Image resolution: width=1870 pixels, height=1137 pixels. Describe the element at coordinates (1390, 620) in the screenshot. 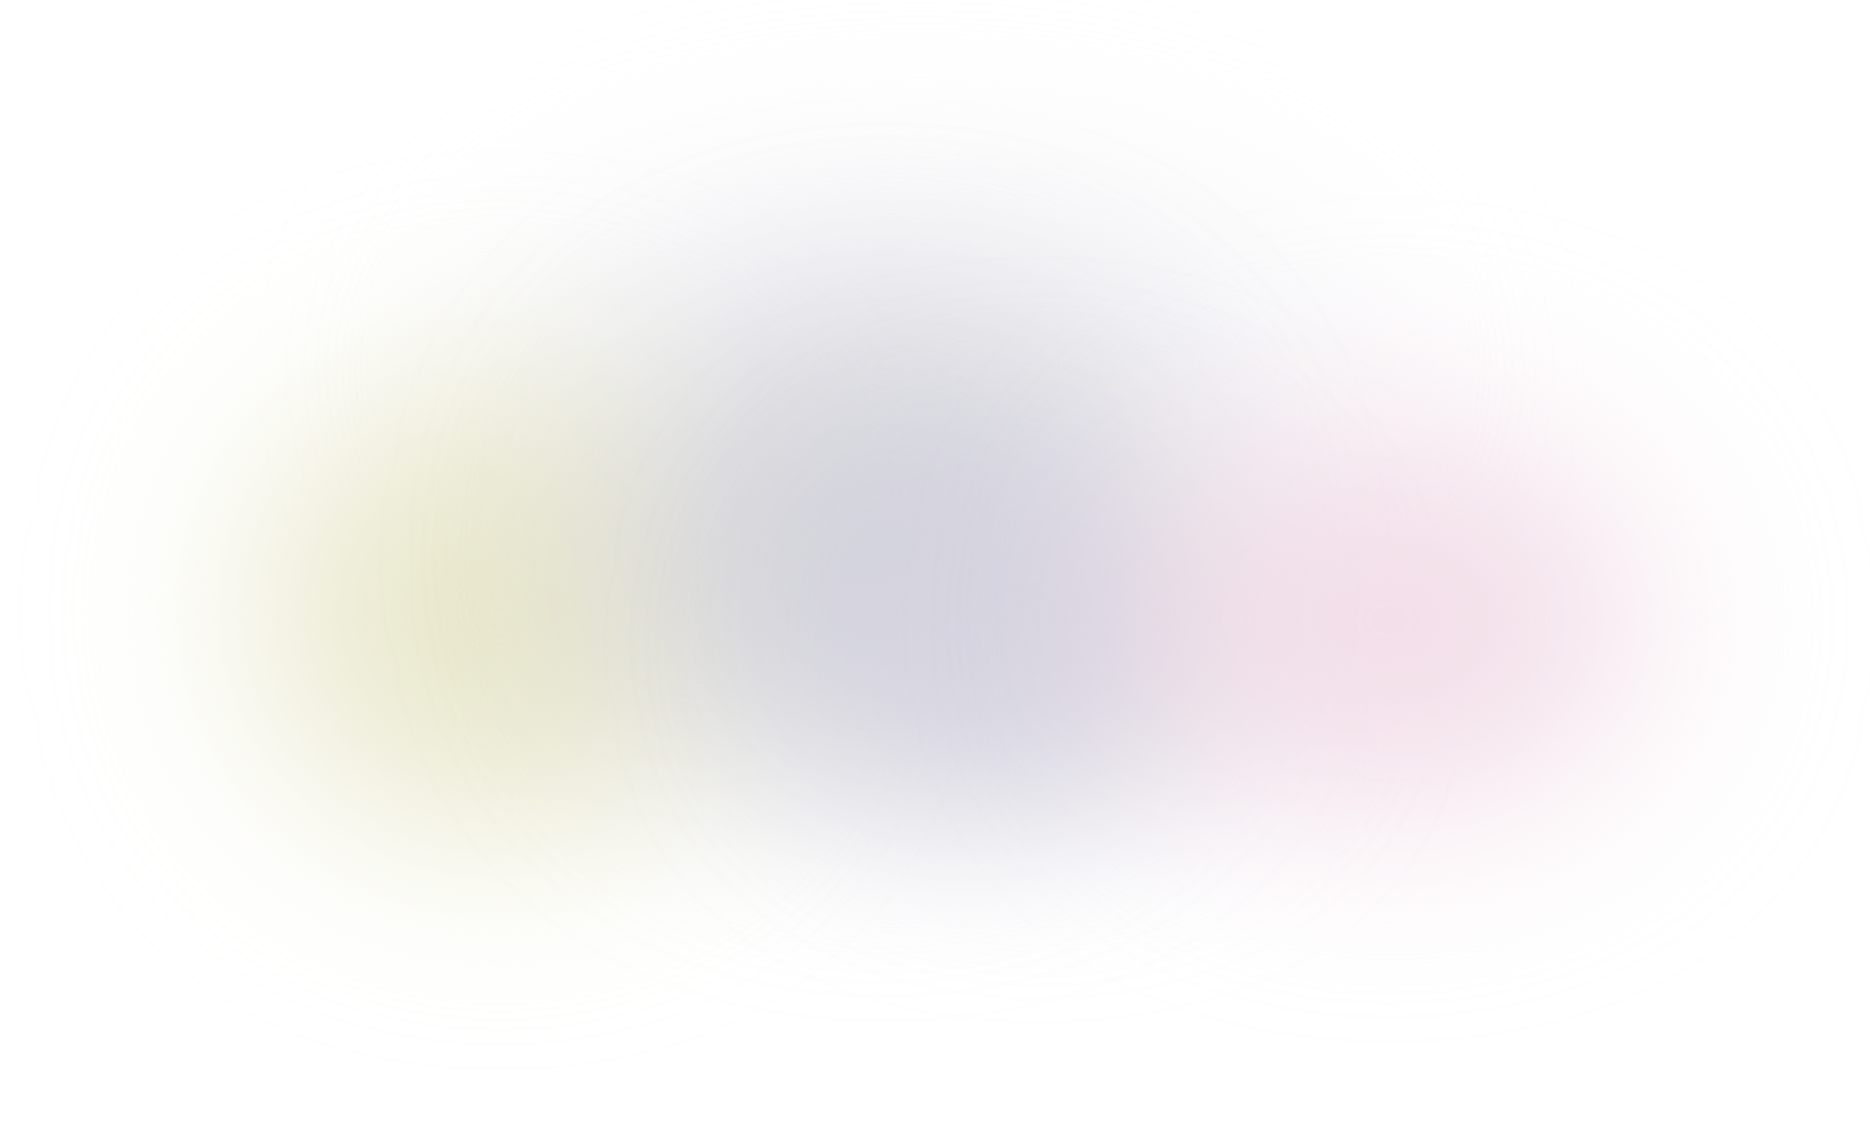

I see `pink-blob` at that location.